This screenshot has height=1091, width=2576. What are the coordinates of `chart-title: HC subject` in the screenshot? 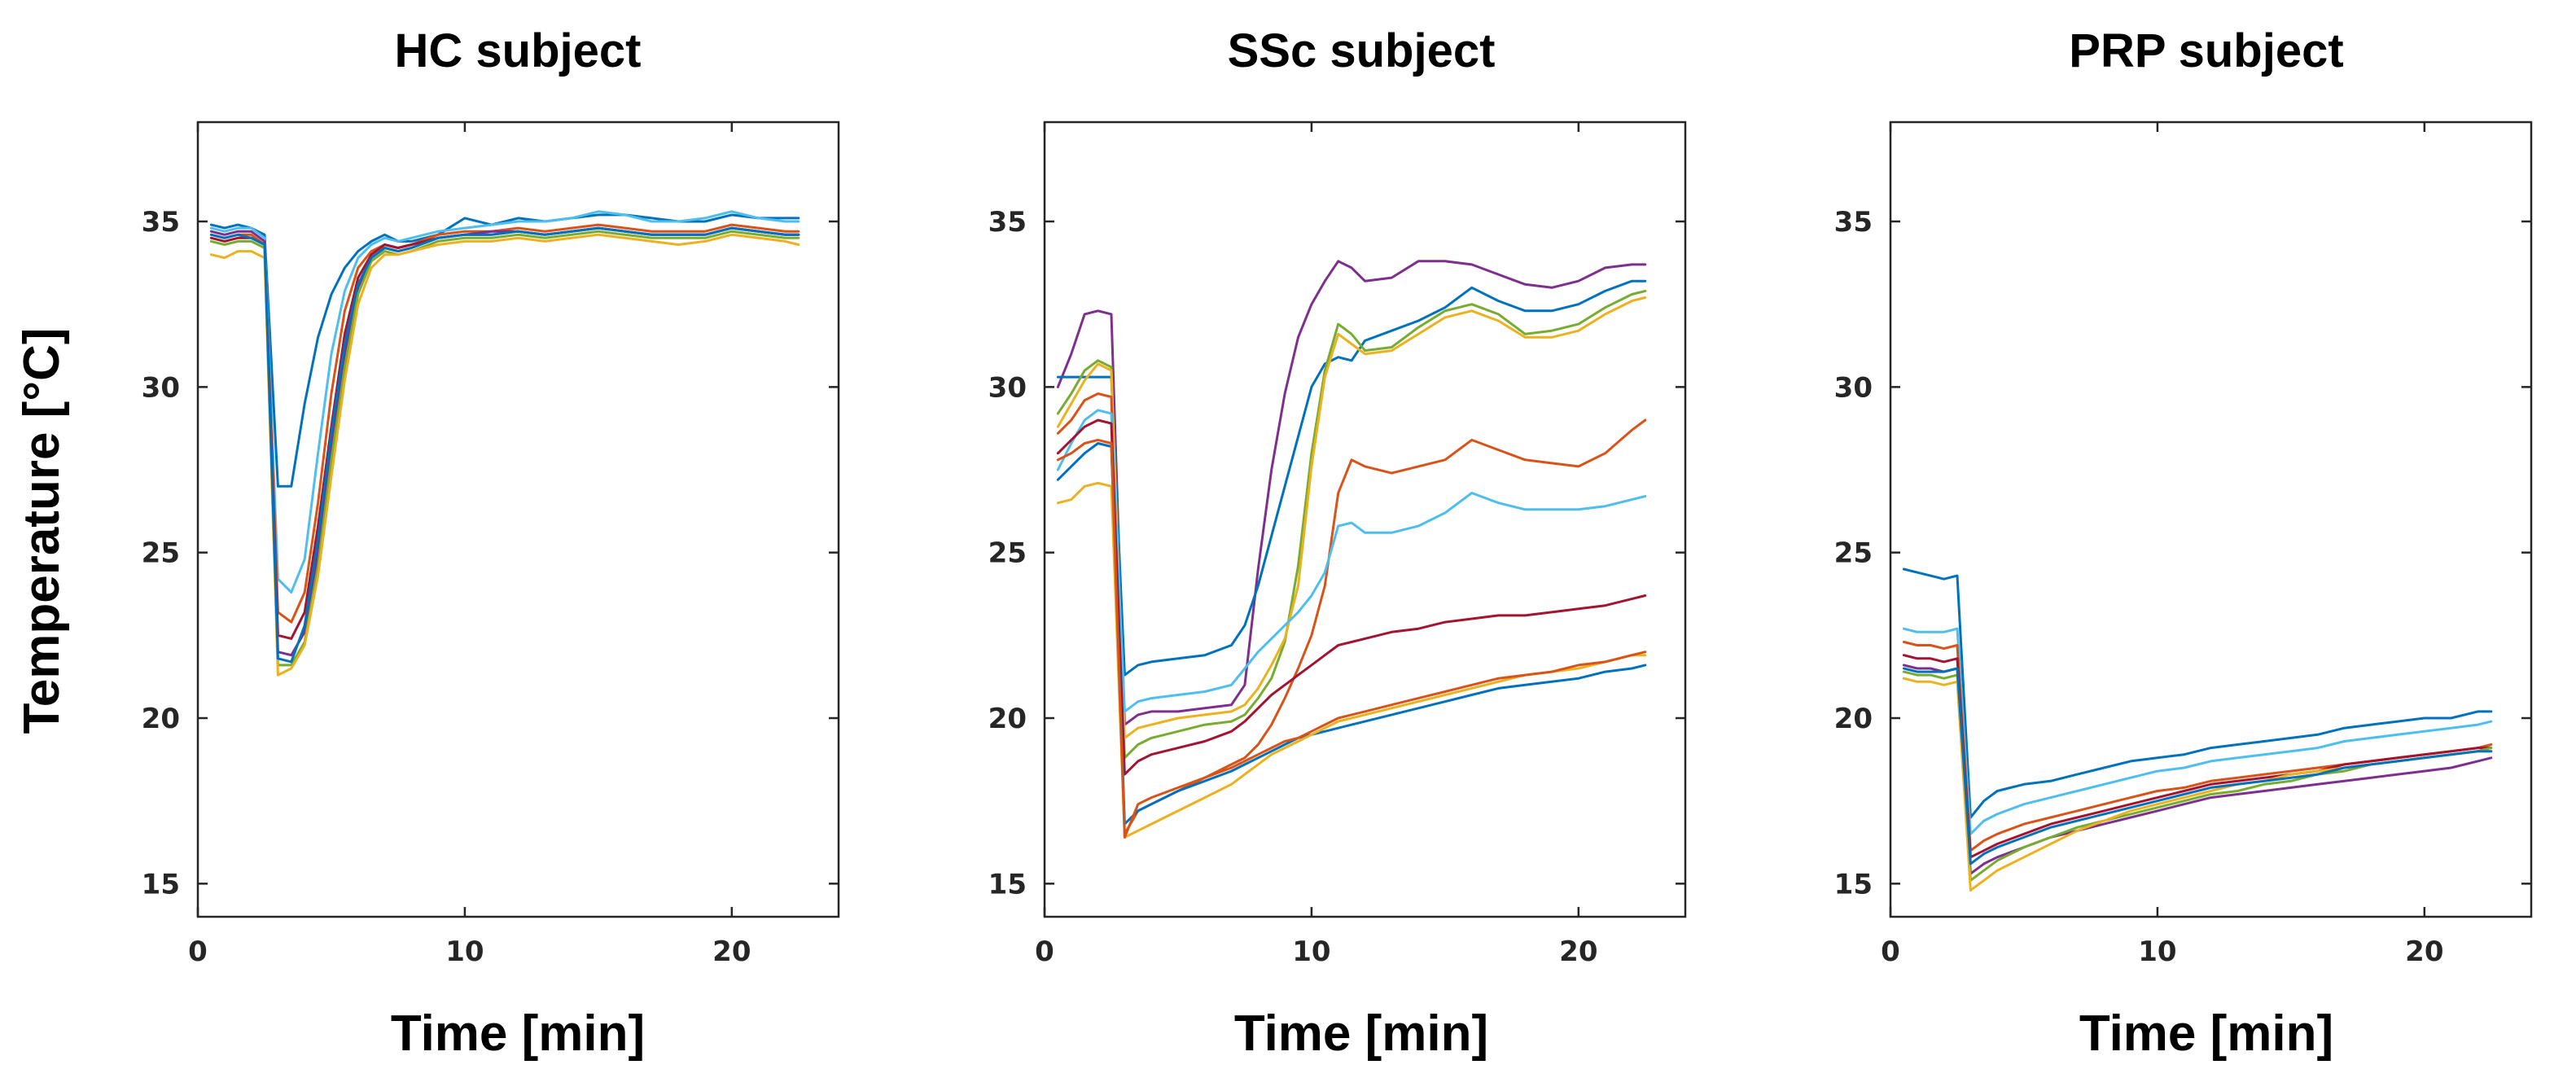 It's located at (518, 50).